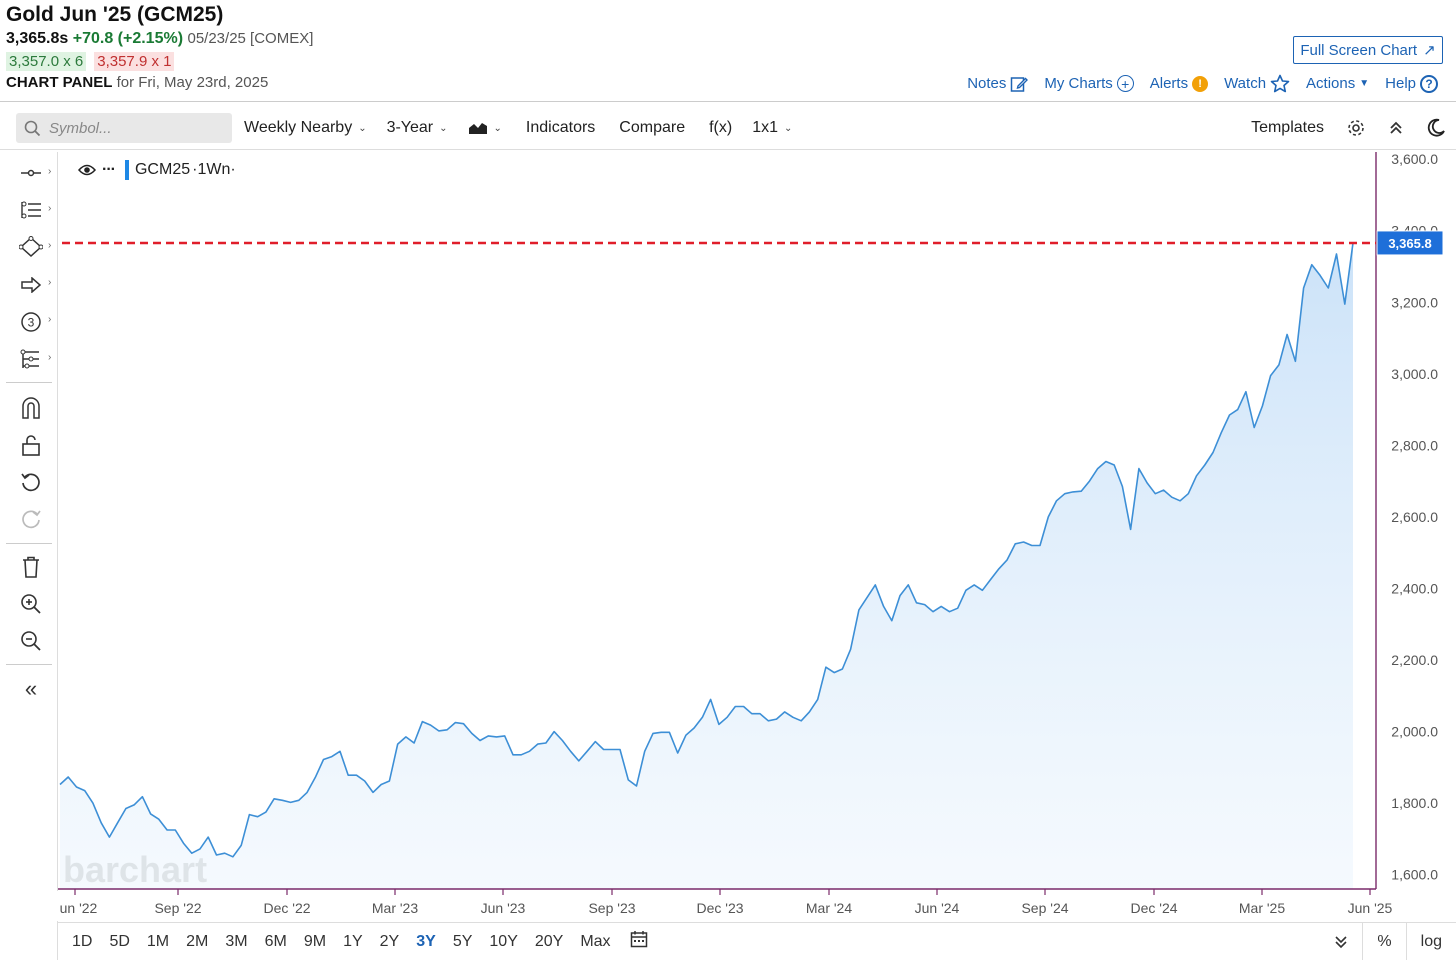  Describe the element at coordinates (1430, 941) in the screenshot. I see `log-scale-toggle: log` at that location.